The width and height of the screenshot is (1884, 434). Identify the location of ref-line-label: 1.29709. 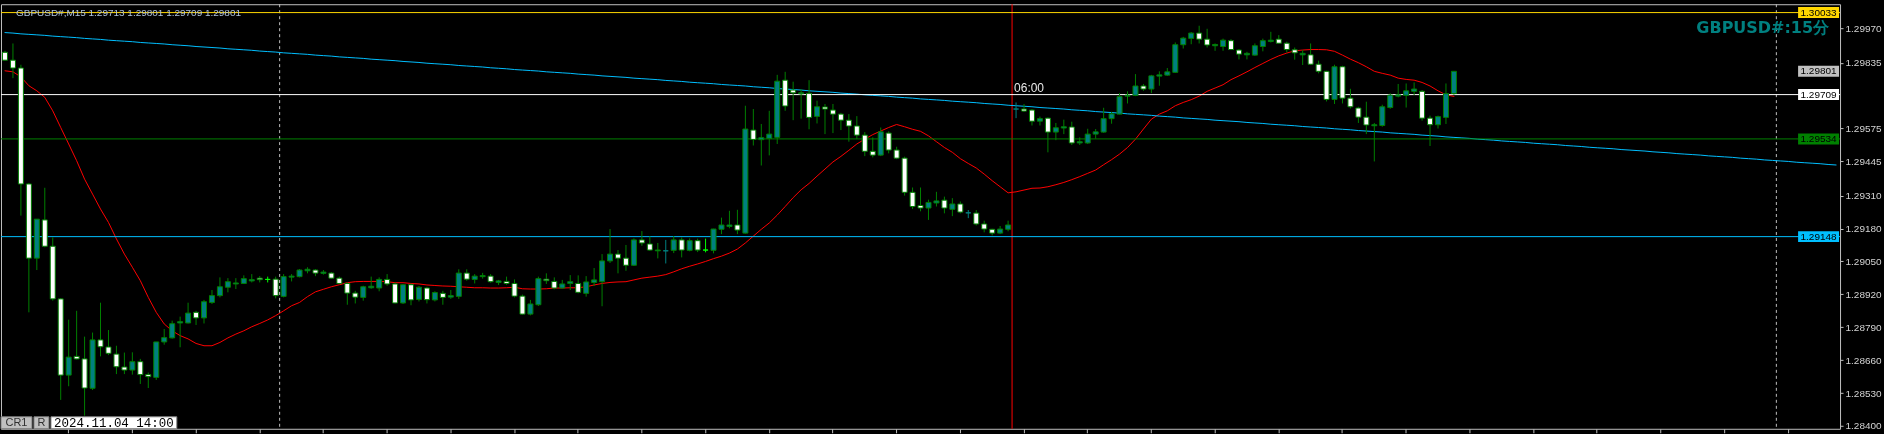
(1819, 94).